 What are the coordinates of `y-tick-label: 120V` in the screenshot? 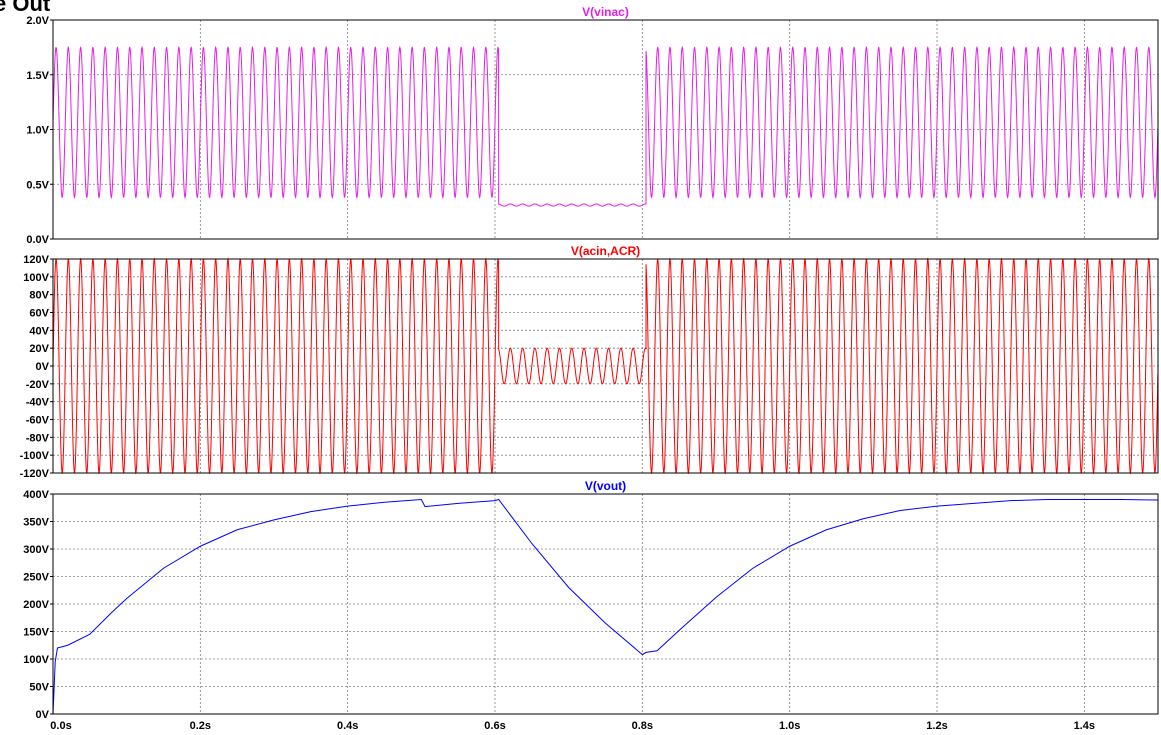 It's located at (36, 260).